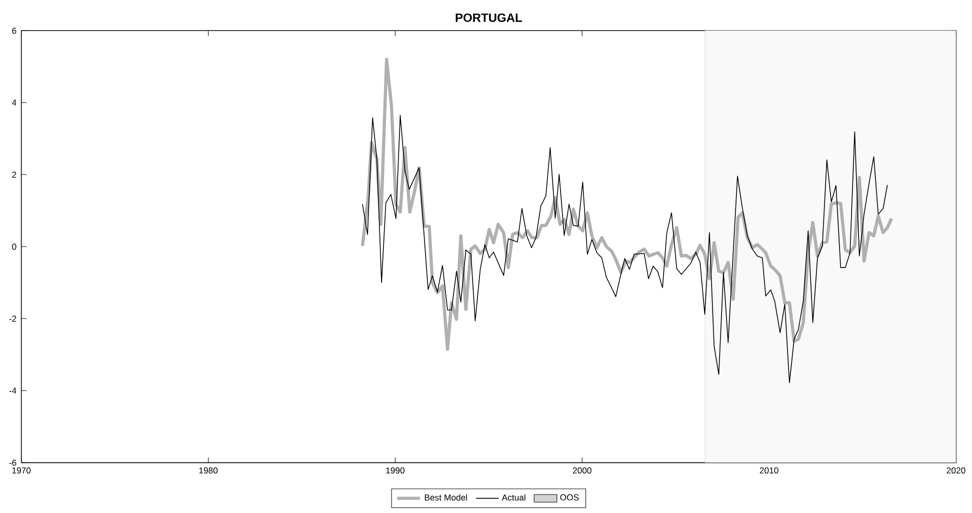  Describe the element at coordinates (582, 470) in the screenshot. I see `x-tick-label: 2000` at that location.